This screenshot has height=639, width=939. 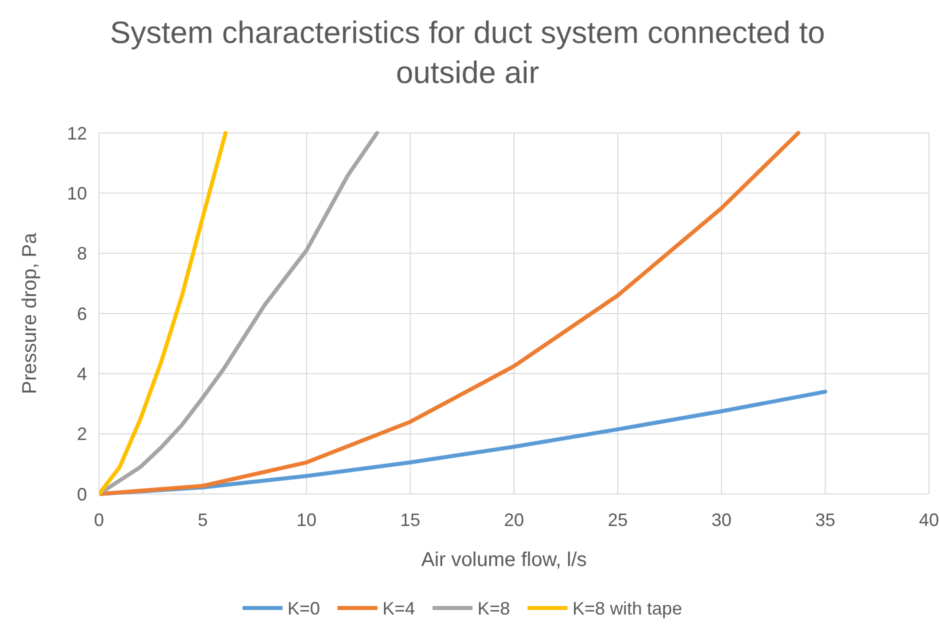 What do you see at coordinates (399, 608) in the screenshot?
I see `legend-label: K=4` at bounding box center [399, 608].